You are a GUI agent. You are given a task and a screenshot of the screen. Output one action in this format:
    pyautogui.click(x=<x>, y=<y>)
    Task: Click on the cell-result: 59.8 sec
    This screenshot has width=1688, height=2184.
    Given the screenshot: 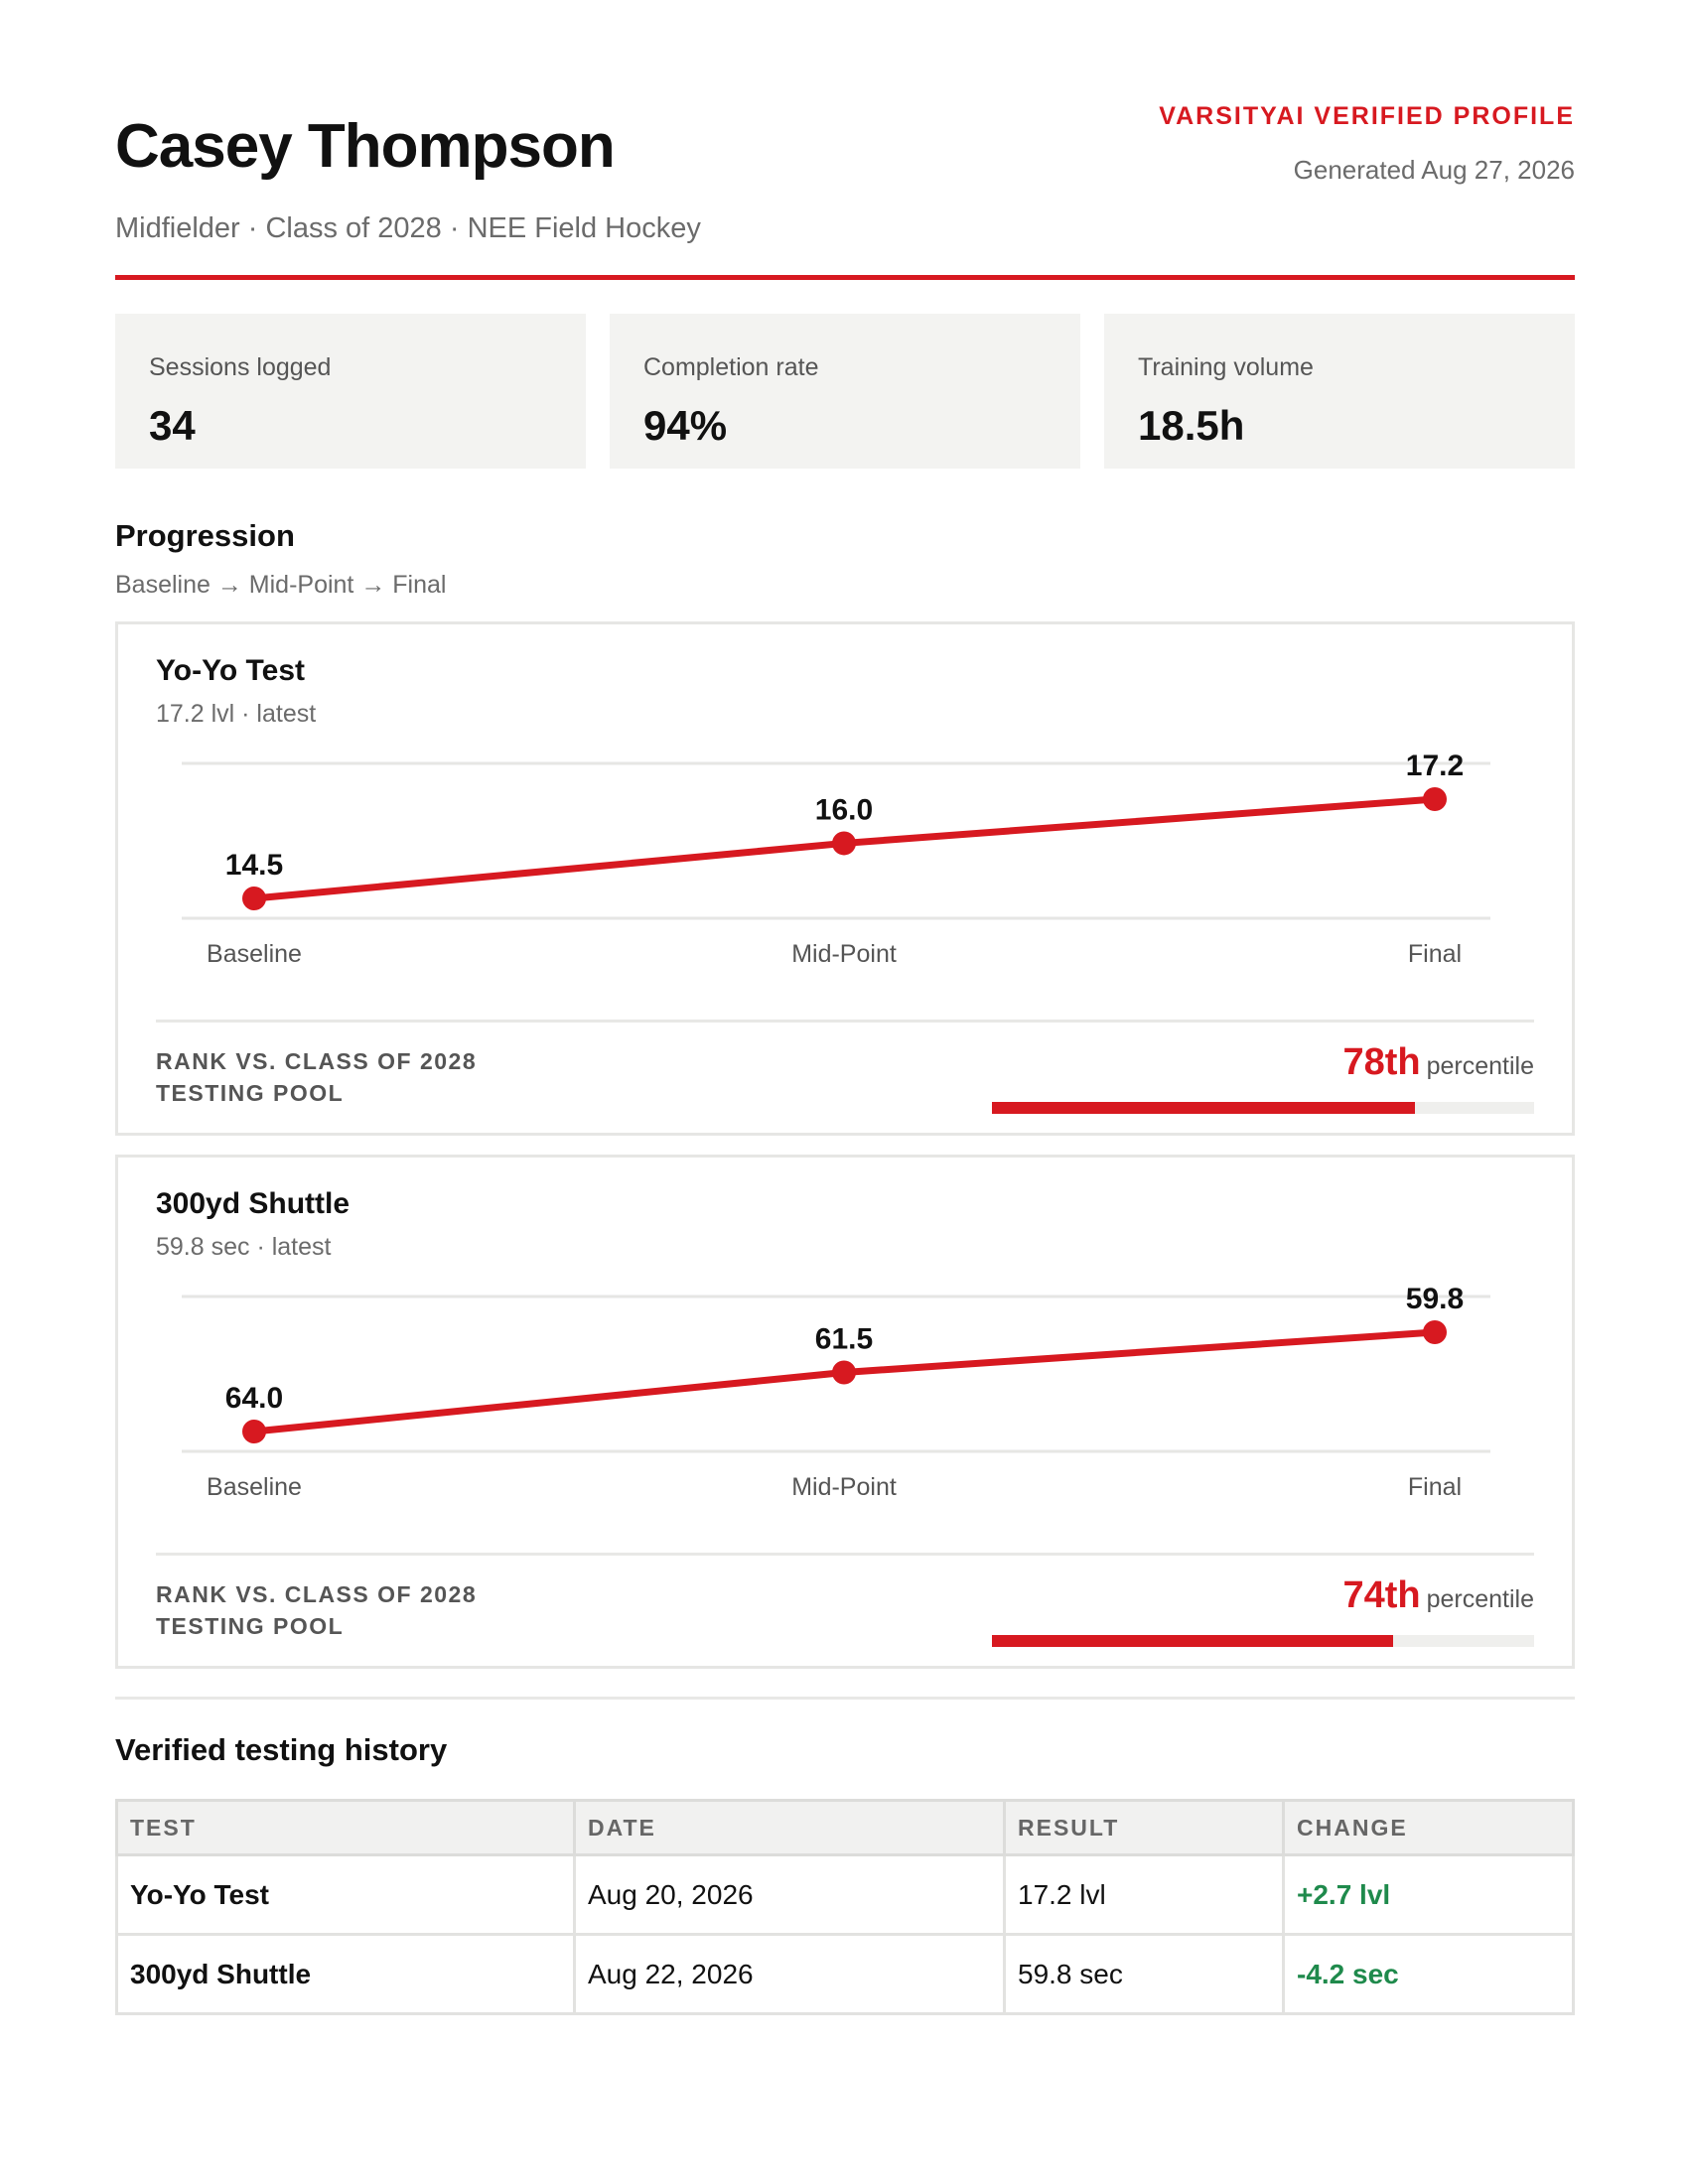 What is the action you would take?
    pyautogui.click(x=1144, y=1974)
    